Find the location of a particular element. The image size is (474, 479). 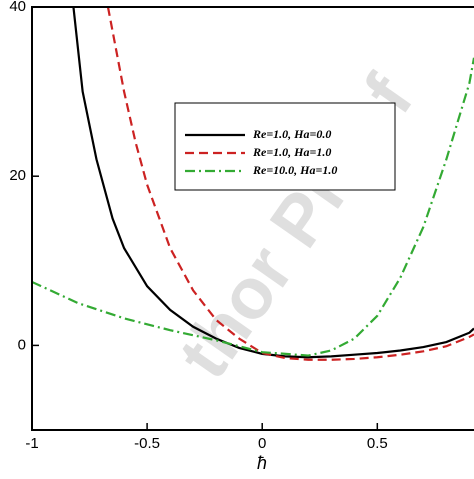

y-tick-label: 40 is located at coordinates (17, 7).